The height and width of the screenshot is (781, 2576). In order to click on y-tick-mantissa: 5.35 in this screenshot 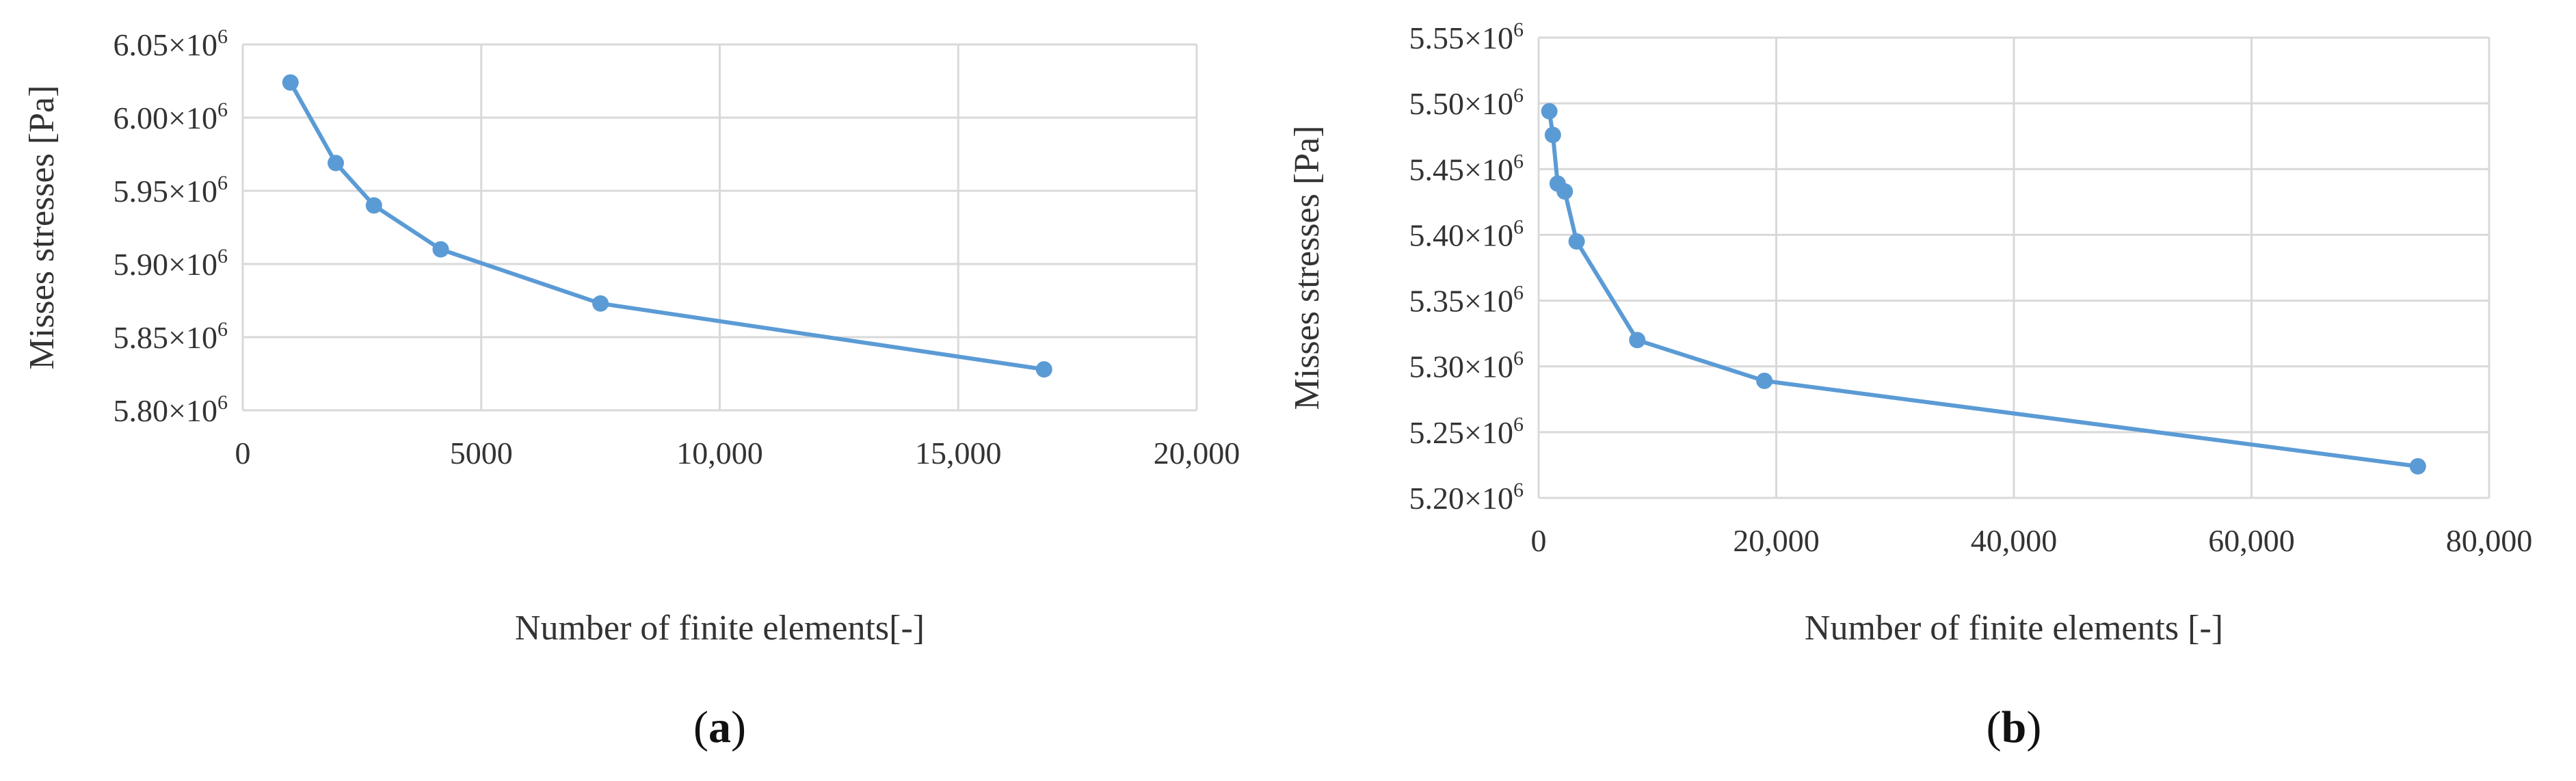, I will do `click(1437, 302)`.